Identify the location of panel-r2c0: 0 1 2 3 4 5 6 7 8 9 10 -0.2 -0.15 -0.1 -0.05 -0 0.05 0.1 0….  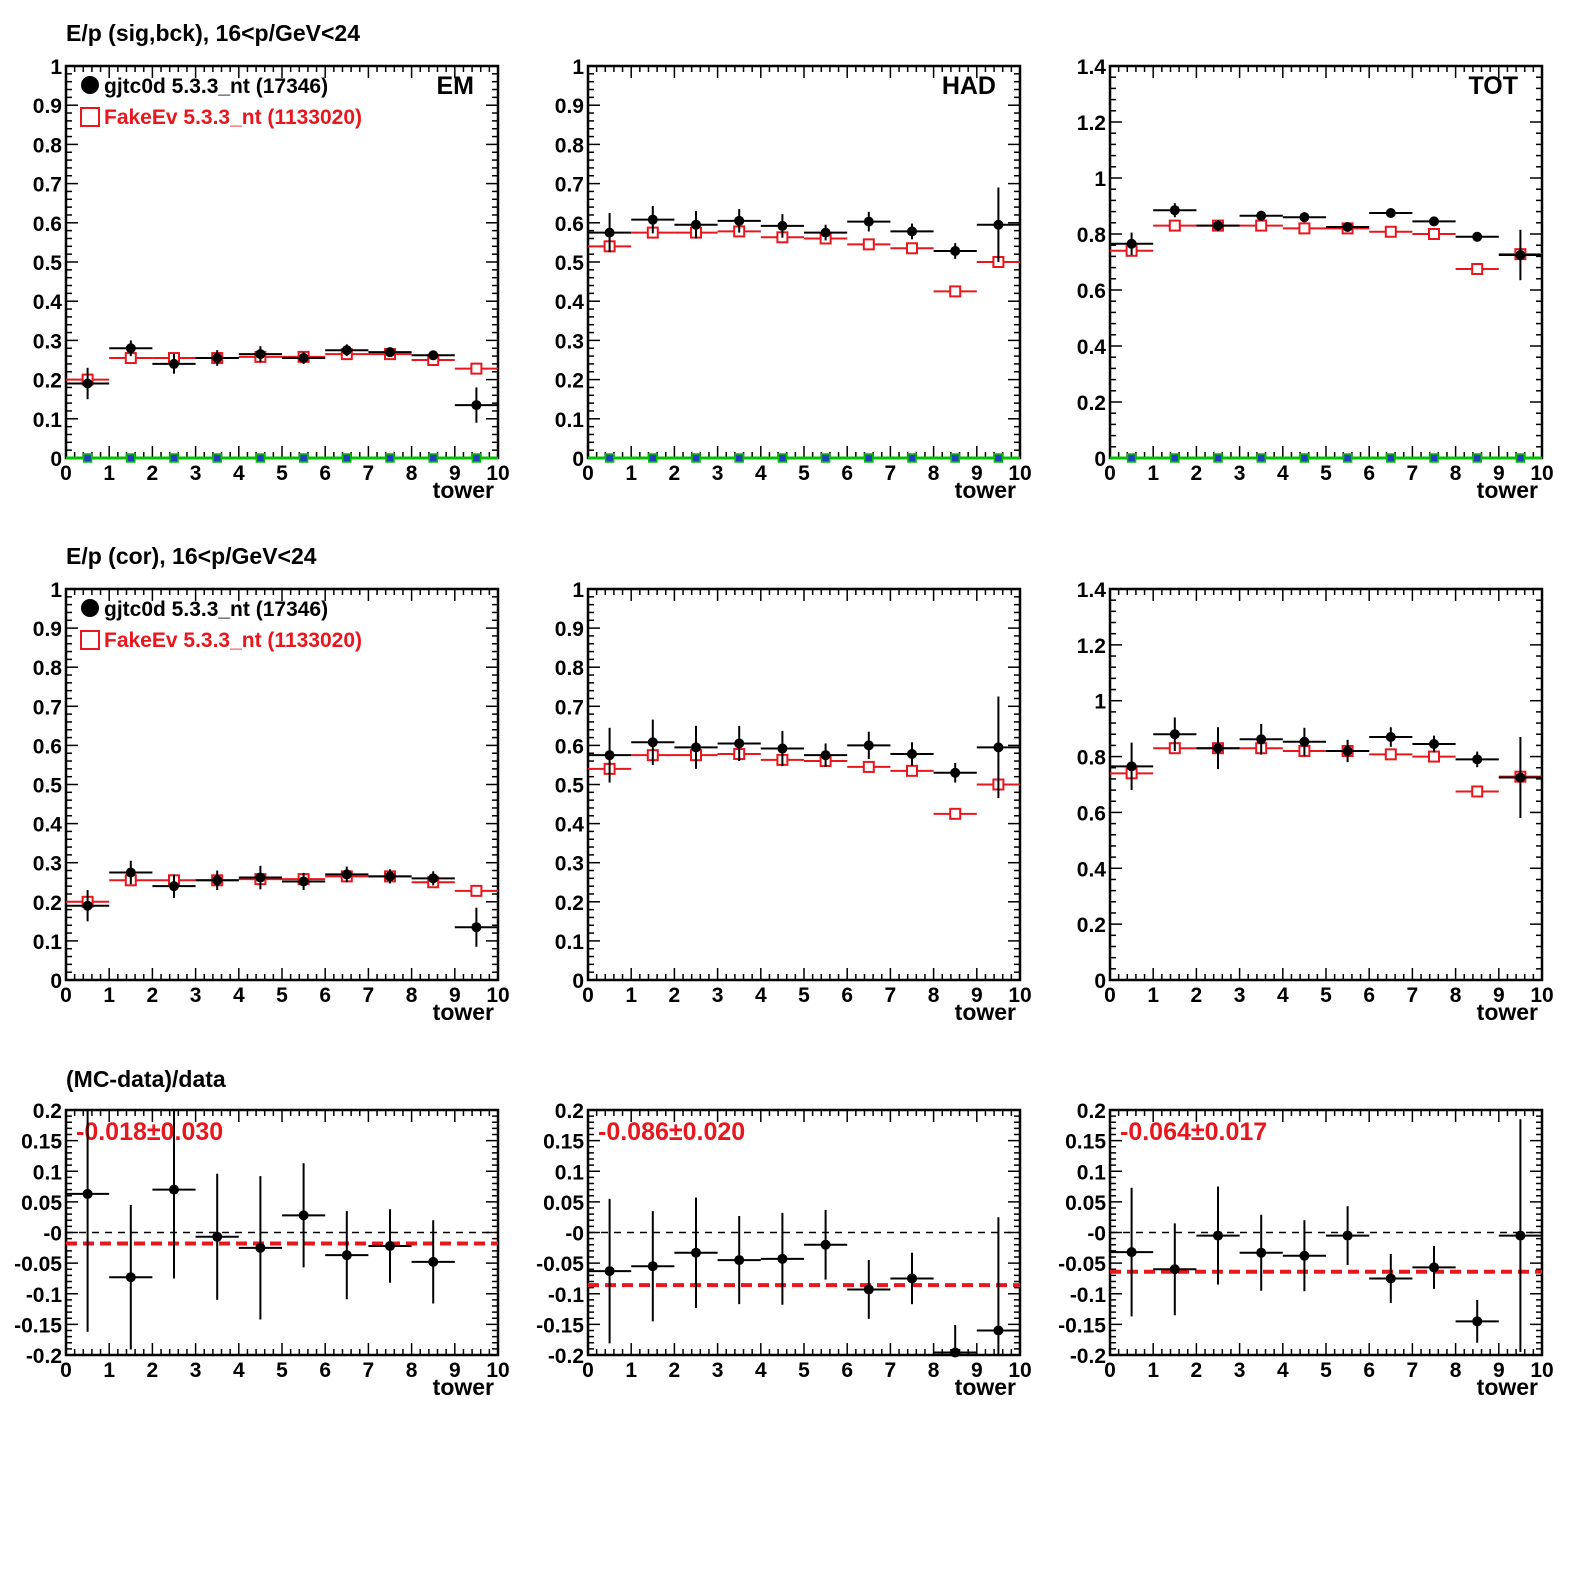
(262, 1250).